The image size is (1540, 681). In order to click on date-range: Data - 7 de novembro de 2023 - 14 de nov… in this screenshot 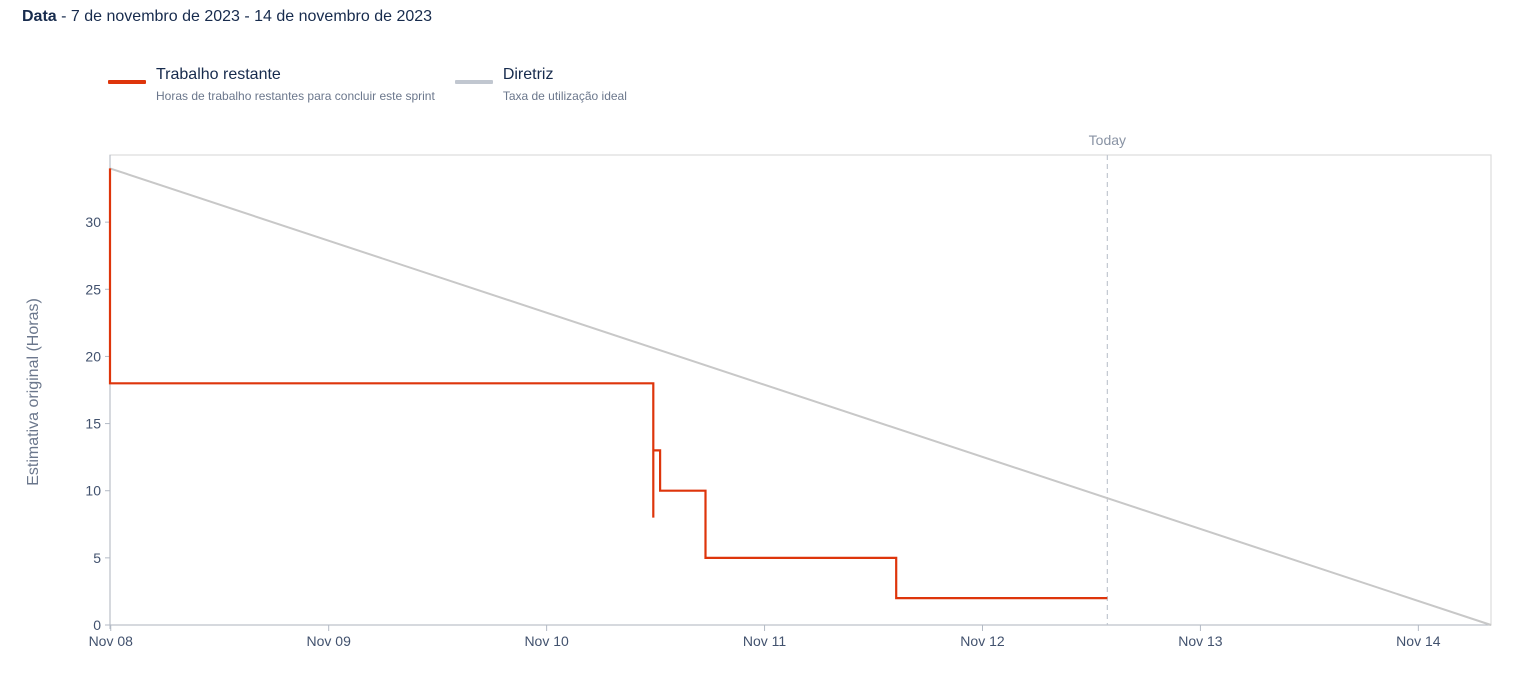, I will do `click(227, 17)`.